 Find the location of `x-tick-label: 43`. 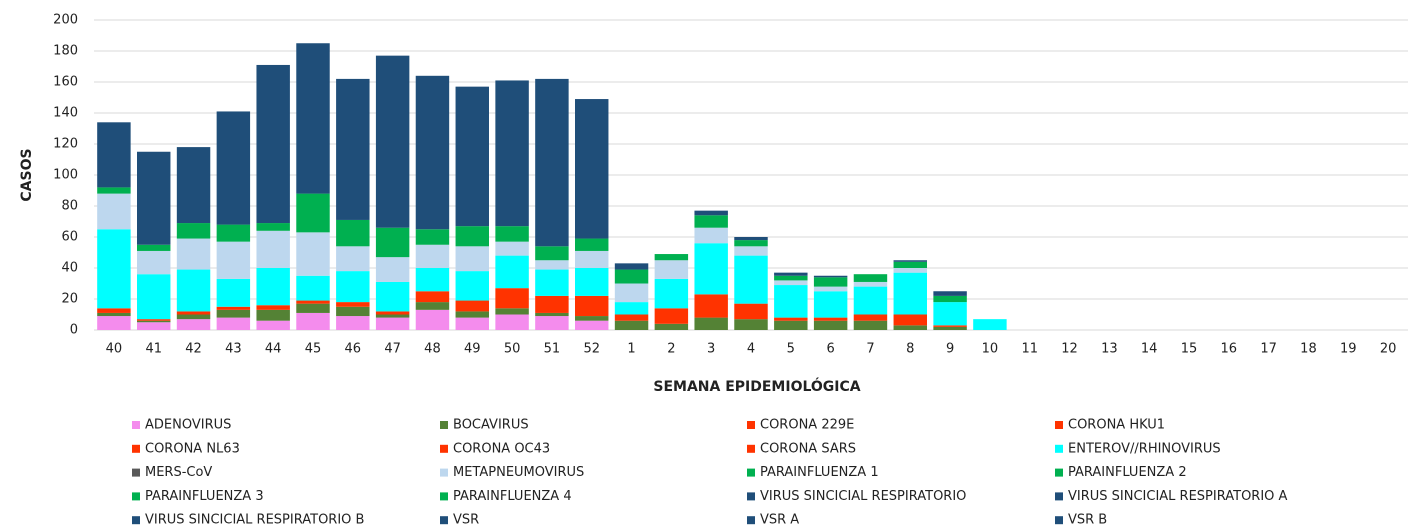

x-tick-label: 43 is located at coordinates (233, 349).